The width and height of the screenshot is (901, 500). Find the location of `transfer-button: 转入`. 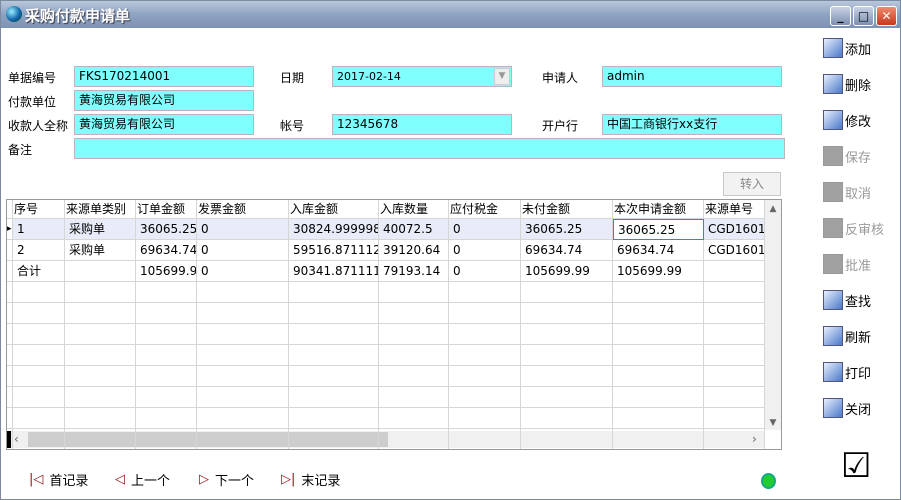

transfer-button: 转入 is located at coordinates (752, 184).